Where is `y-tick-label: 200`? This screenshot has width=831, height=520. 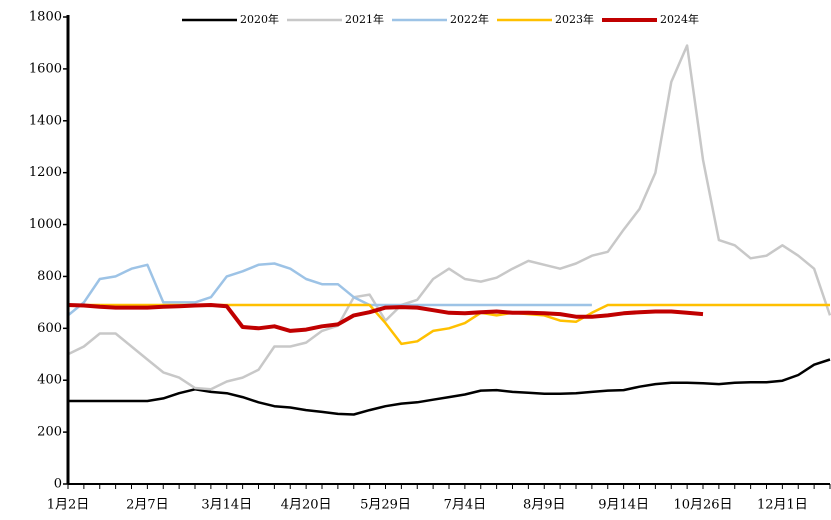 y-tick-label: 200 is located at coordinates (49, 432).